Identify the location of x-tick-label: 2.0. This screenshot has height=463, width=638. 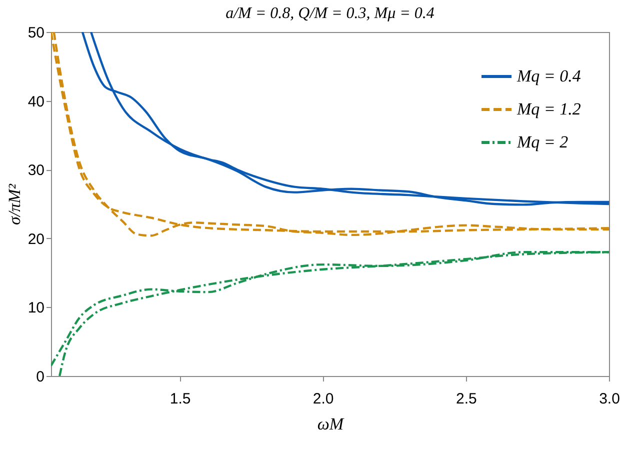
(323, 399).